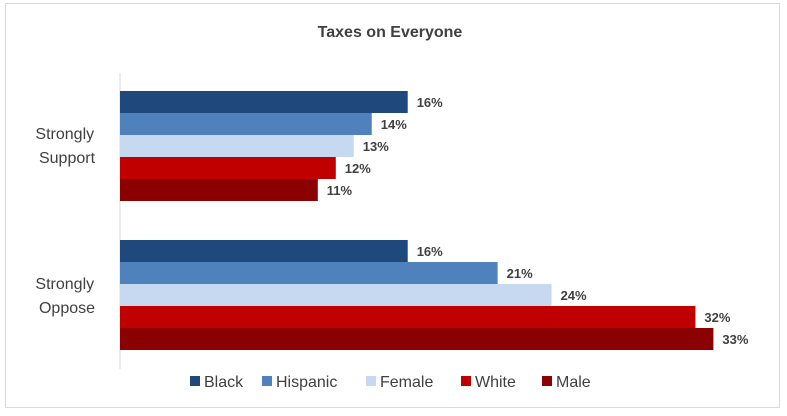  Describe the element at coordinates (66, 296) in the screenshot. I see `svg-text: Strongly Oppose` at that location.